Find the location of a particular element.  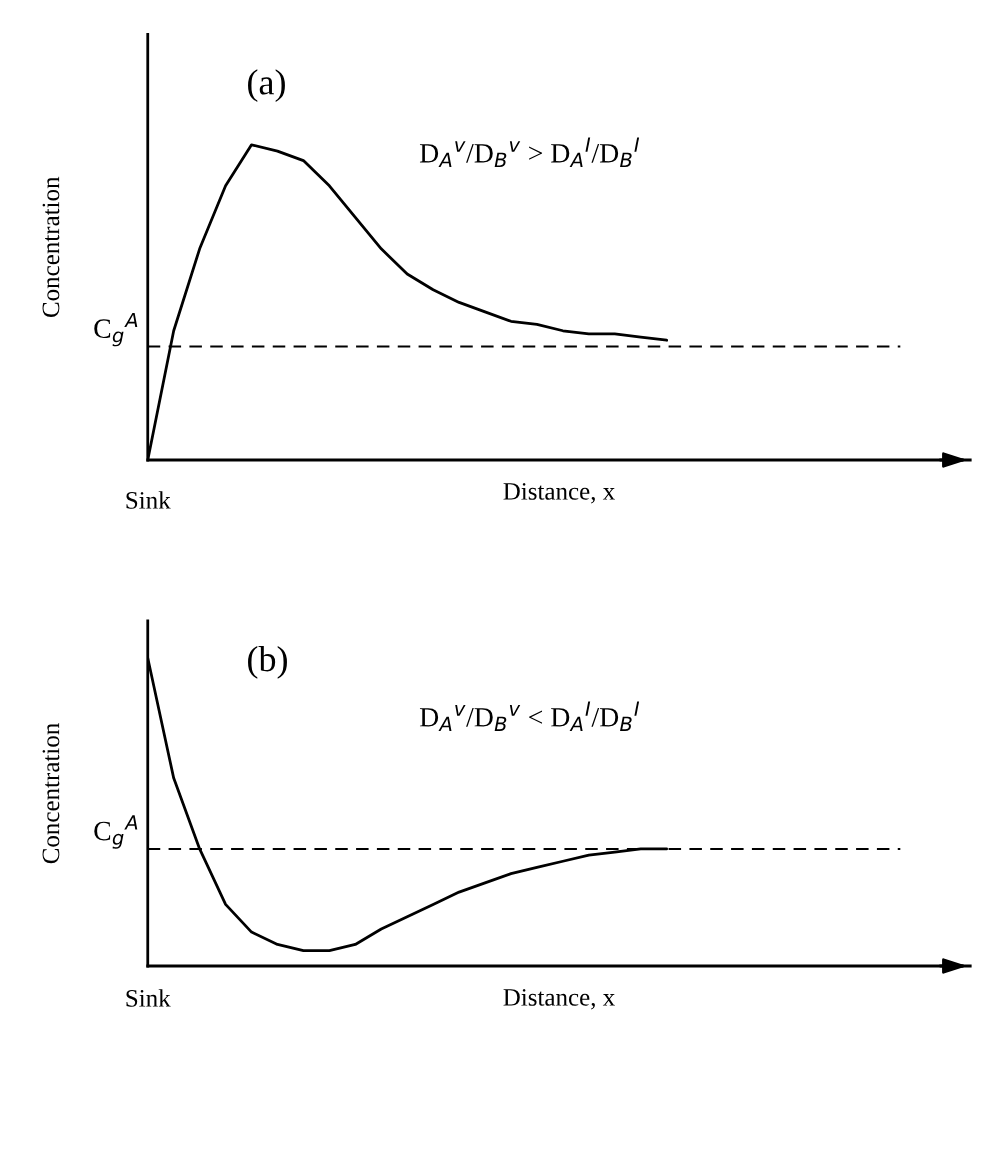

annotation: (b) is located at coordinates (267, 662).